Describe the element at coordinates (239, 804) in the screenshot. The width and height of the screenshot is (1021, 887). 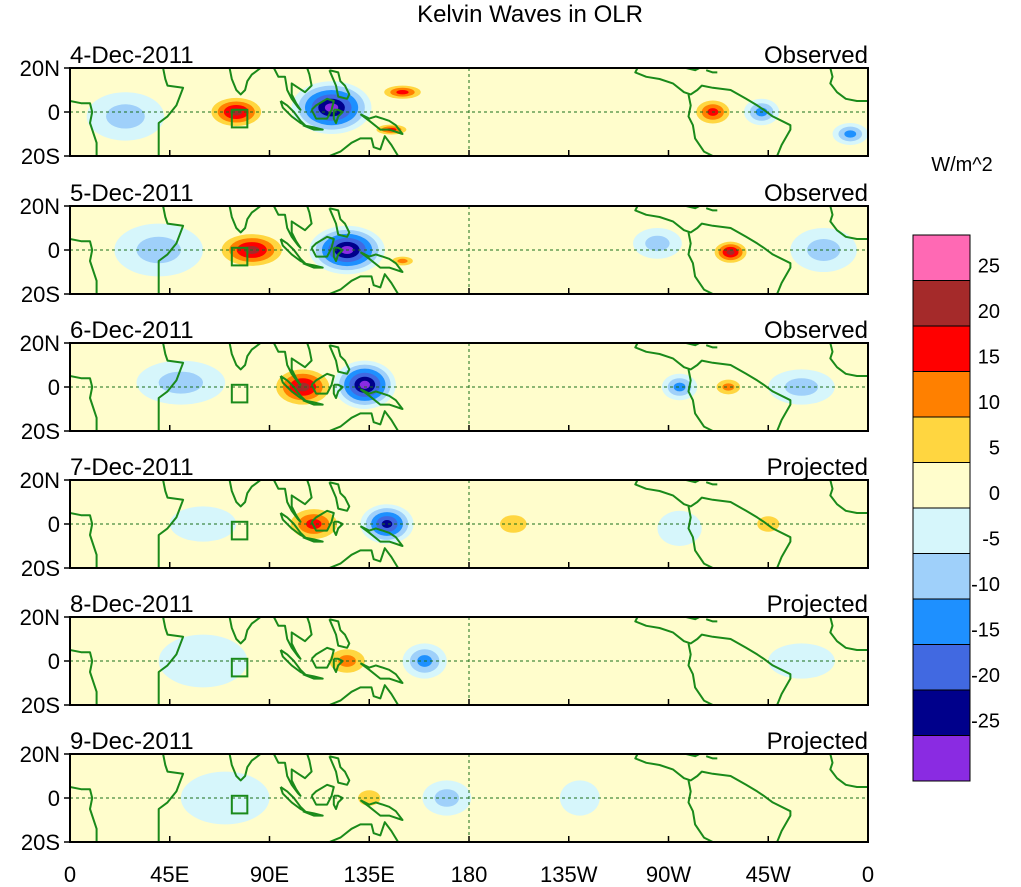
I see `reference-box` at that location.